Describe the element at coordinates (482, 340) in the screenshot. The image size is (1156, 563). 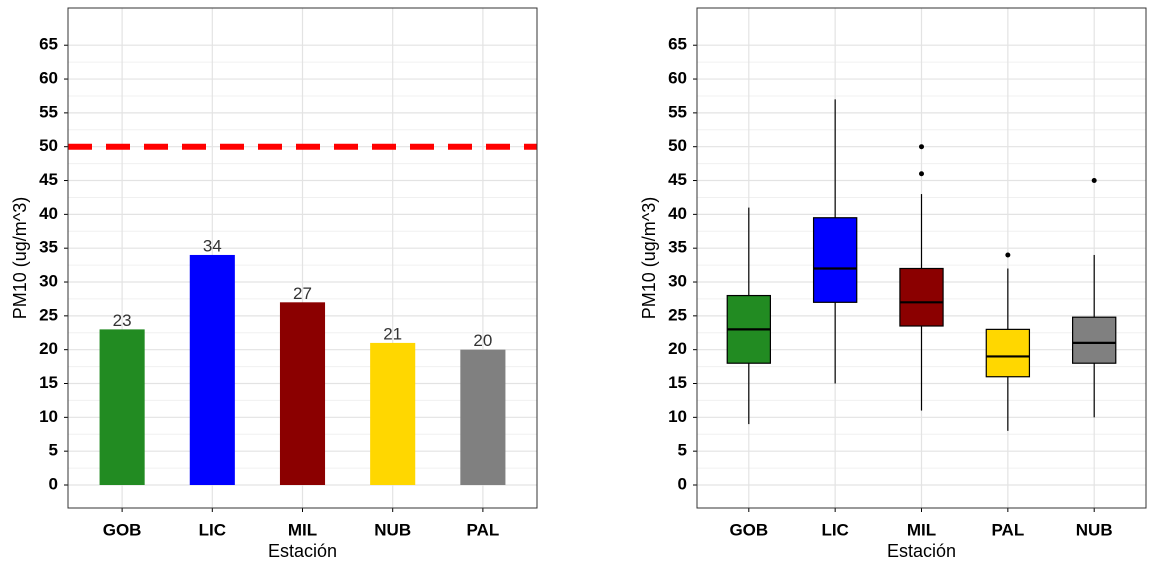
I see `value-label: 20` at that location.